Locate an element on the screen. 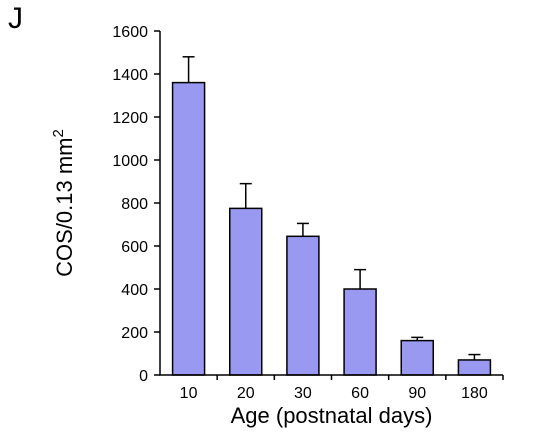  y-tick-label: 200 is located at coordinates (134, 333).